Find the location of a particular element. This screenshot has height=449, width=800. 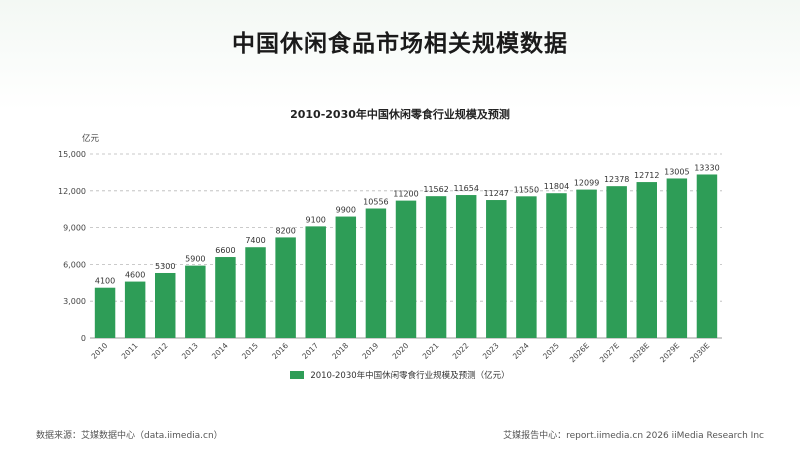

data-label: 11247 is located at coordinates (496, 193).